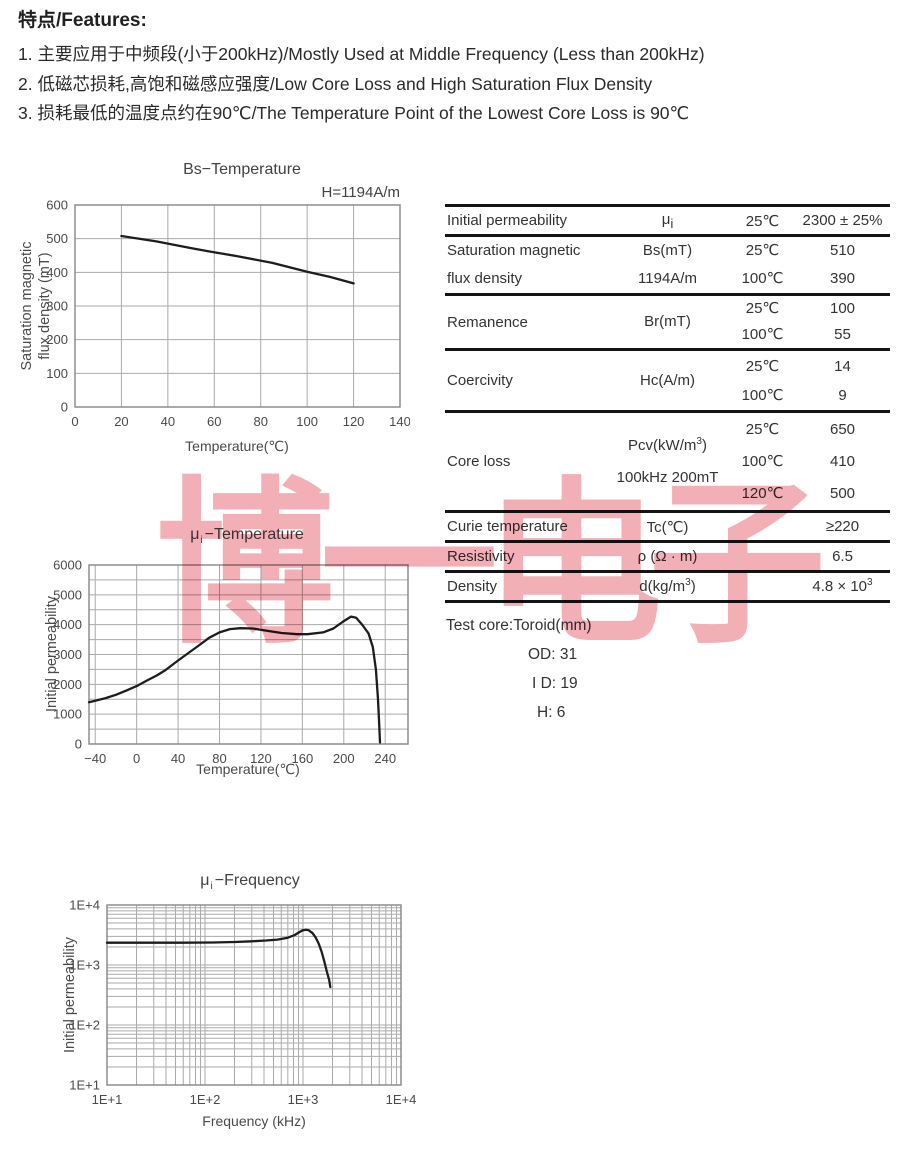 This screenshot has width=900, height=1152. Describe the element at coordinates (228, 314) in the screenshot. I see `bs-temperature-chart: 0 20 40 60 80 100 120 140 0 100 200 300 400 500 600` at that location.